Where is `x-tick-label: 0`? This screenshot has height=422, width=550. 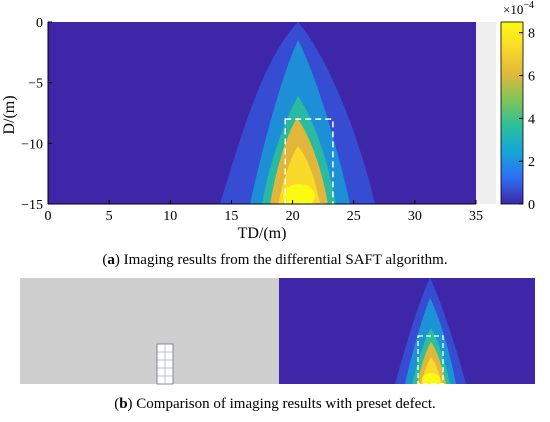
x-tick-label: 0 is located at coordinates (48, 216).